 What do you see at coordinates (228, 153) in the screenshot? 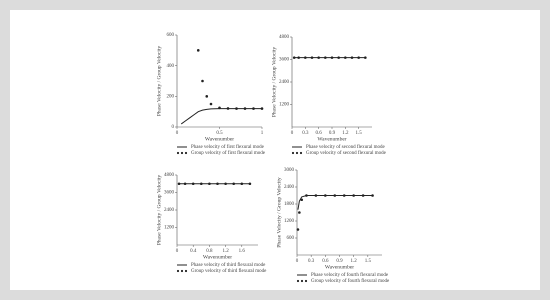
I see `legend-label: Group velocity of first flexural mode` at bounding box center [228, 153].